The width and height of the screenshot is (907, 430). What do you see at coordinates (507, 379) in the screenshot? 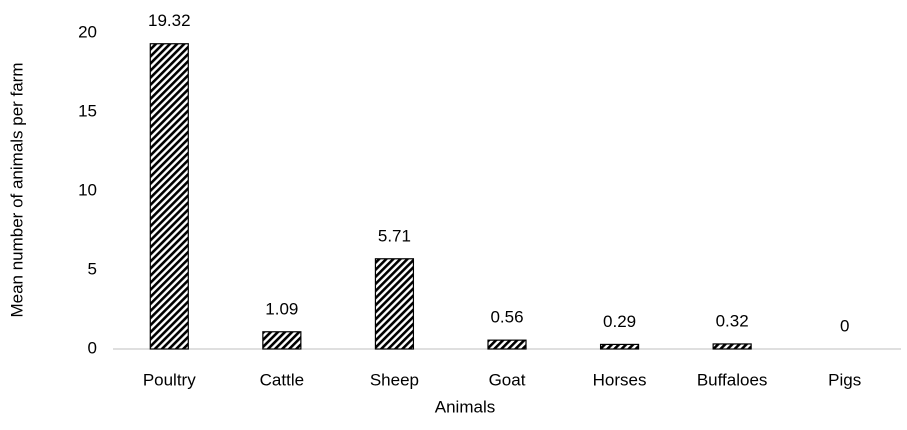
I see `x-tick-label: Goat` at bounding box center [507, 379].